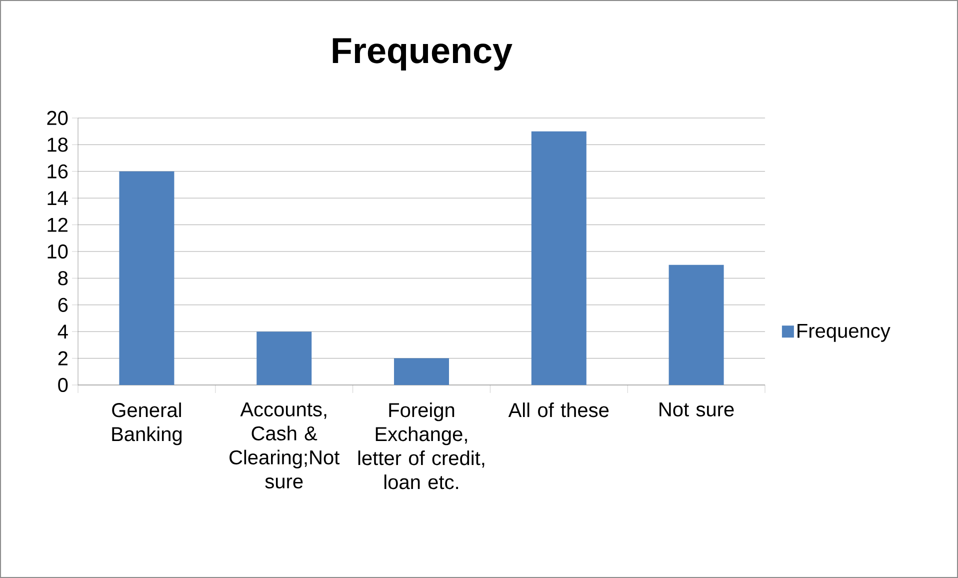 This screenshot has width=958, height=578. Describe the element at coordinates (422, 54) in the screenshot. I see `chart-title: Frequency` at that location.